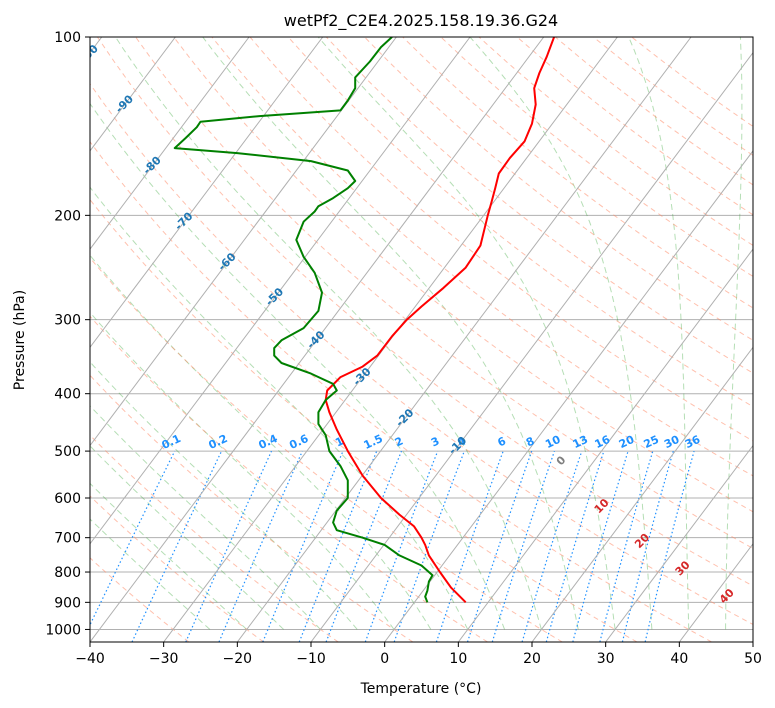 The image size is (775, 708). Describe the element at coordinates (86, 56) in the screenshot. I see `isotherm-label: -100` at that location.